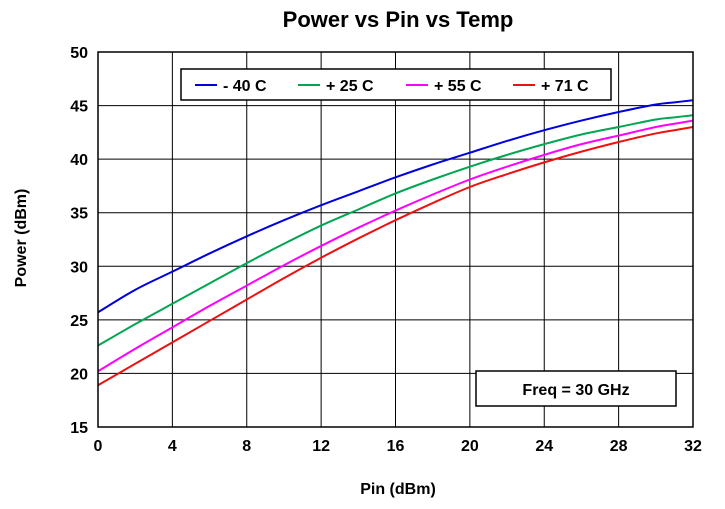 Image resolution: width=725 pixels, height=509 pixels. I want to click on annotation-box, so click(576, 388).